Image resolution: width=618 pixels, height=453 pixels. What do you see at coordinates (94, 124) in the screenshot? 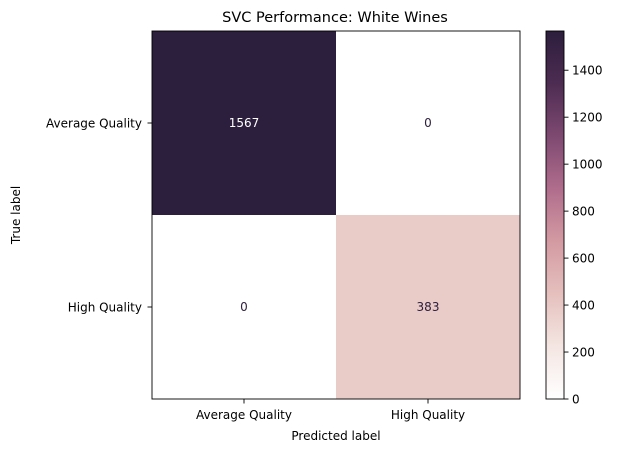
I see `y-tick-label: Average Quality` at bounding box center [94, 124].